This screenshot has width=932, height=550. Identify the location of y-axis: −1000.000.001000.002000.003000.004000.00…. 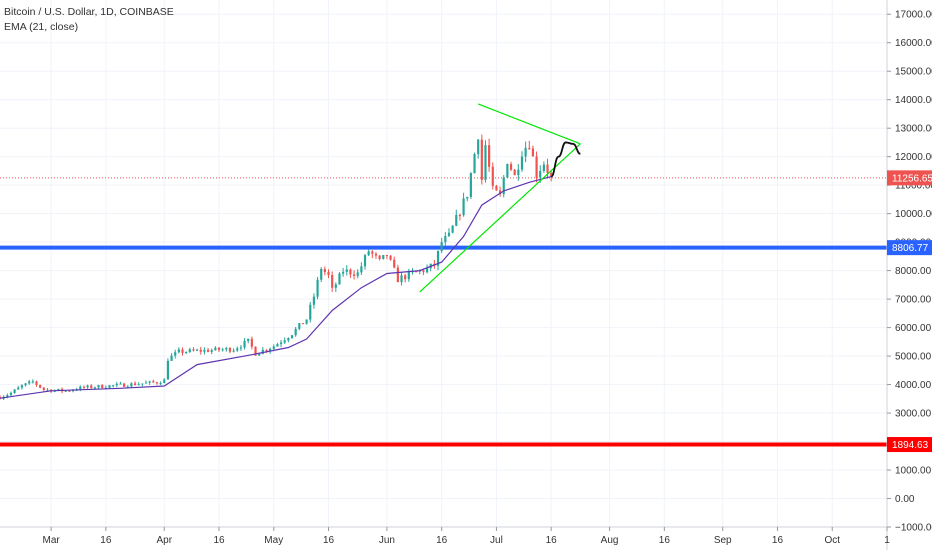
(909, 275).